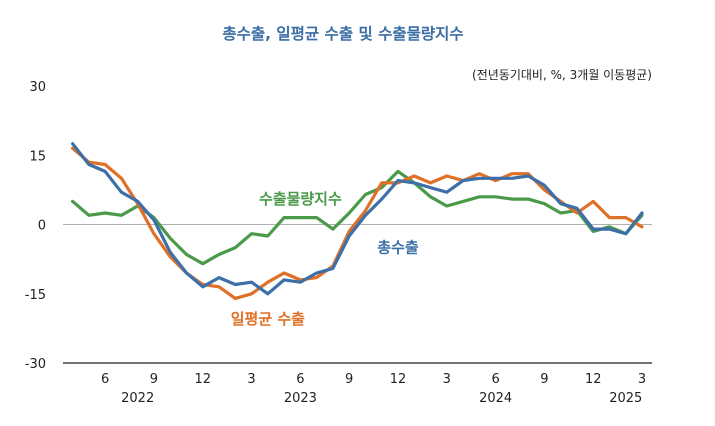 This screenshot has width=715, height=426. I want to click on series-label: 수출물량지수, so click(300, 199).